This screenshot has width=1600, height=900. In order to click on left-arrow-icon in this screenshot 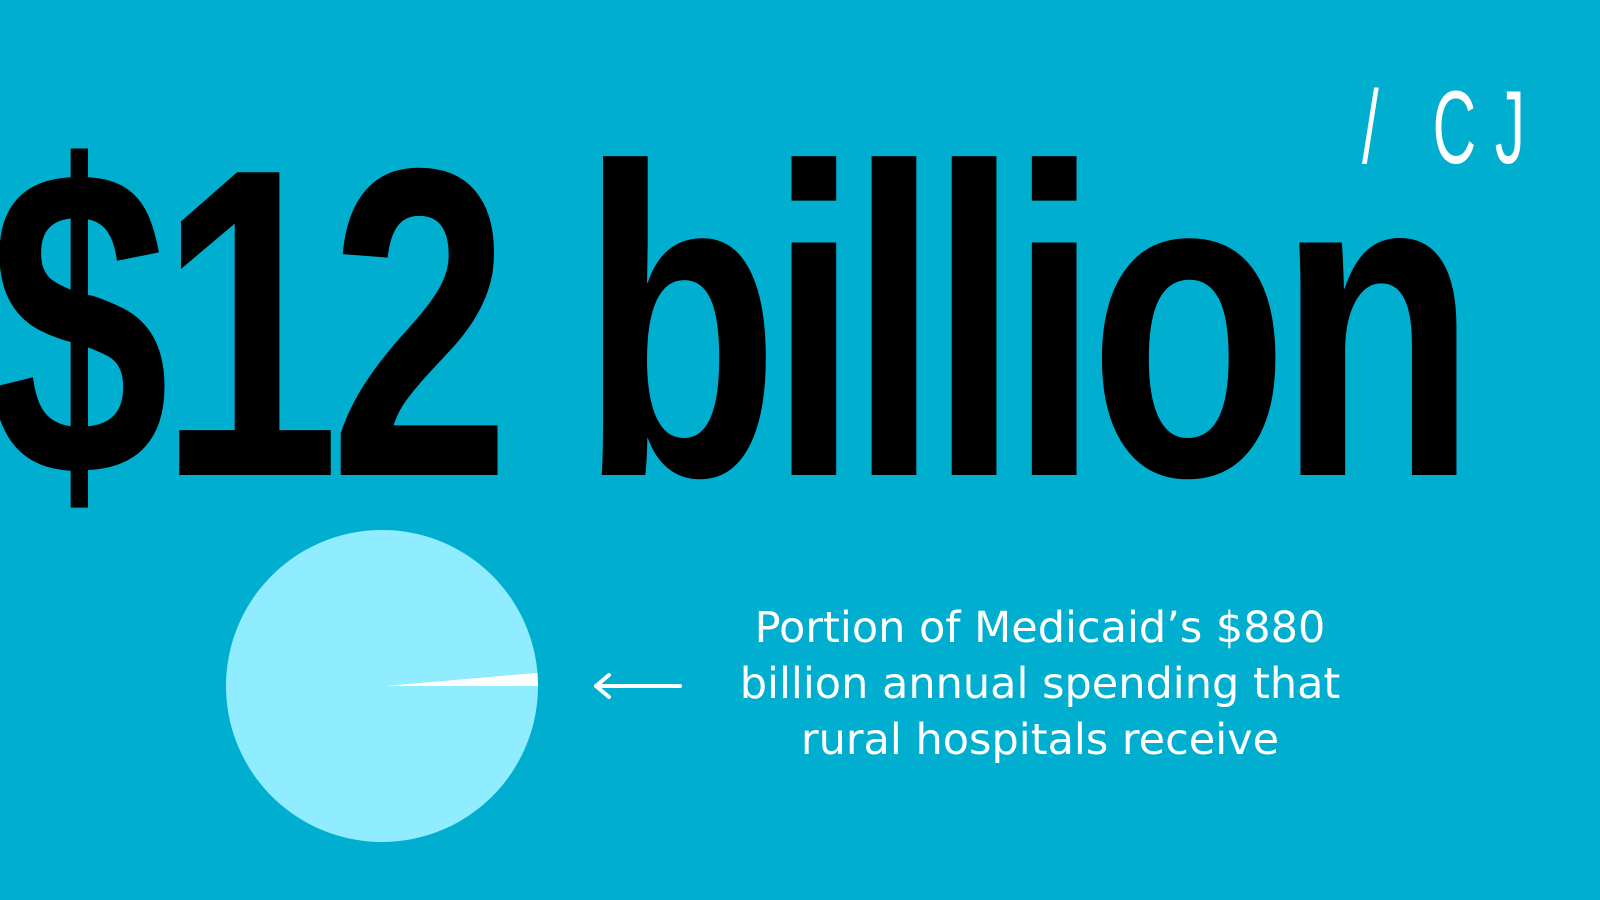, I will do `click(638, 686)`.